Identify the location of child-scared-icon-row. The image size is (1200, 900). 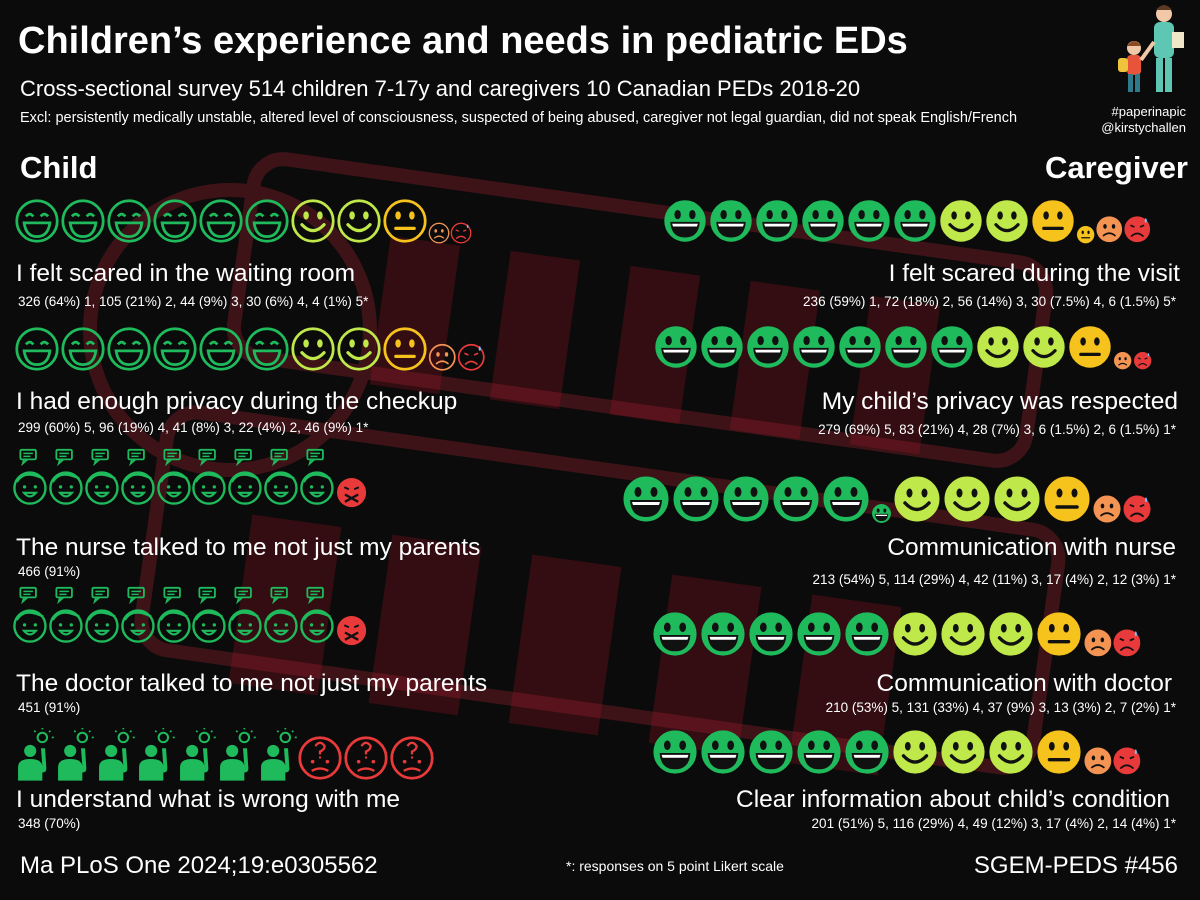
(243, 221).